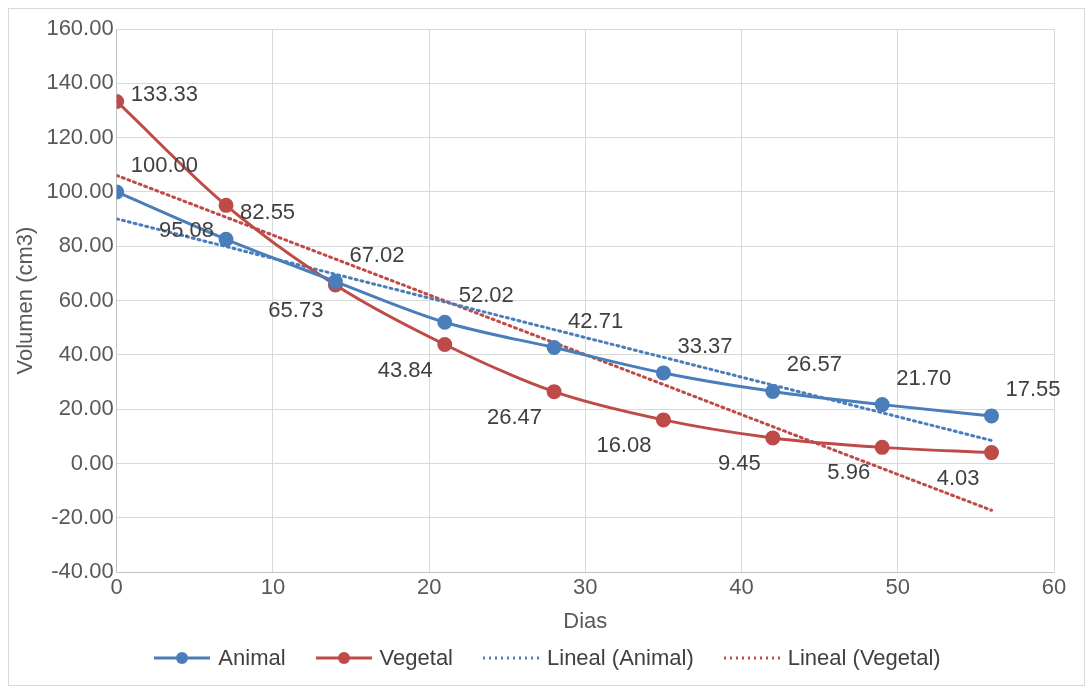  Describe the element at coordinates (92, 462) in the screenshot. I see `y-tick-label: 0.00` at that location.